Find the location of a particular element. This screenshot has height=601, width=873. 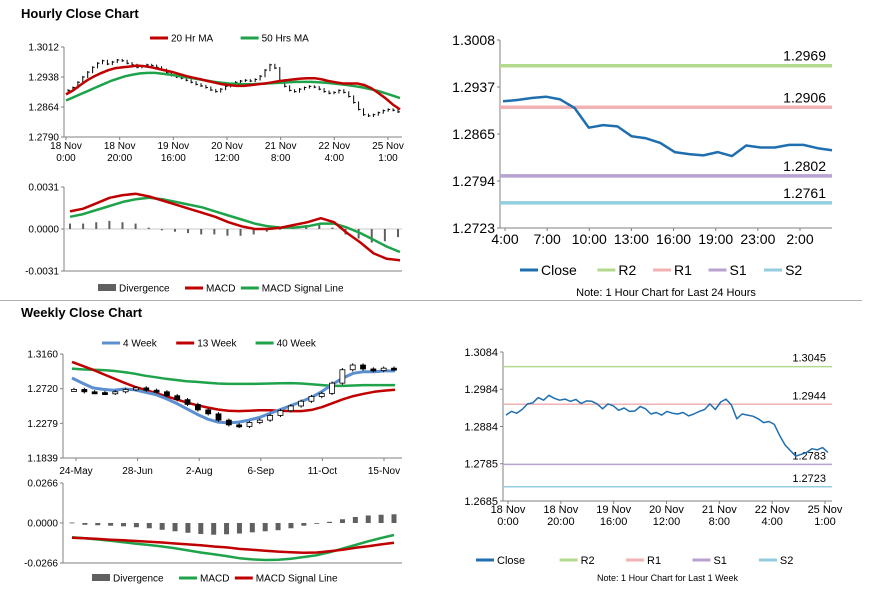

weekly-levels-xtick-label-time: 12:00 is located at coordinates (667, 522).